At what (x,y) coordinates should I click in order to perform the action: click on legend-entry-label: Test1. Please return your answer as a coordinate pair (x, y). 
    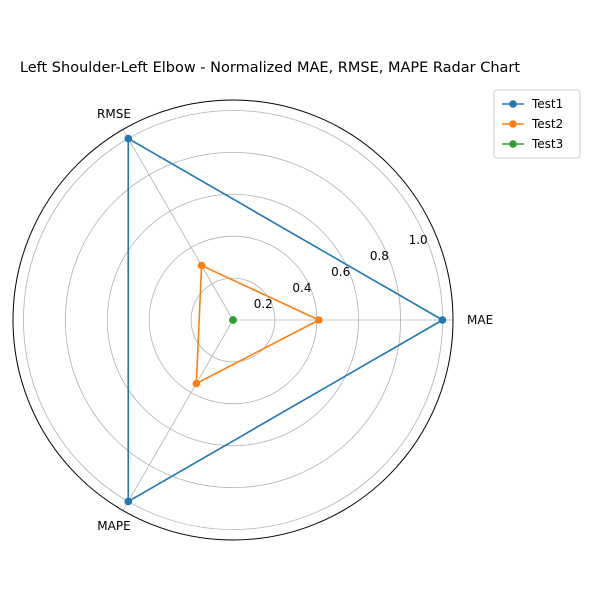
    Looking at the image, I should click on (547, 104).